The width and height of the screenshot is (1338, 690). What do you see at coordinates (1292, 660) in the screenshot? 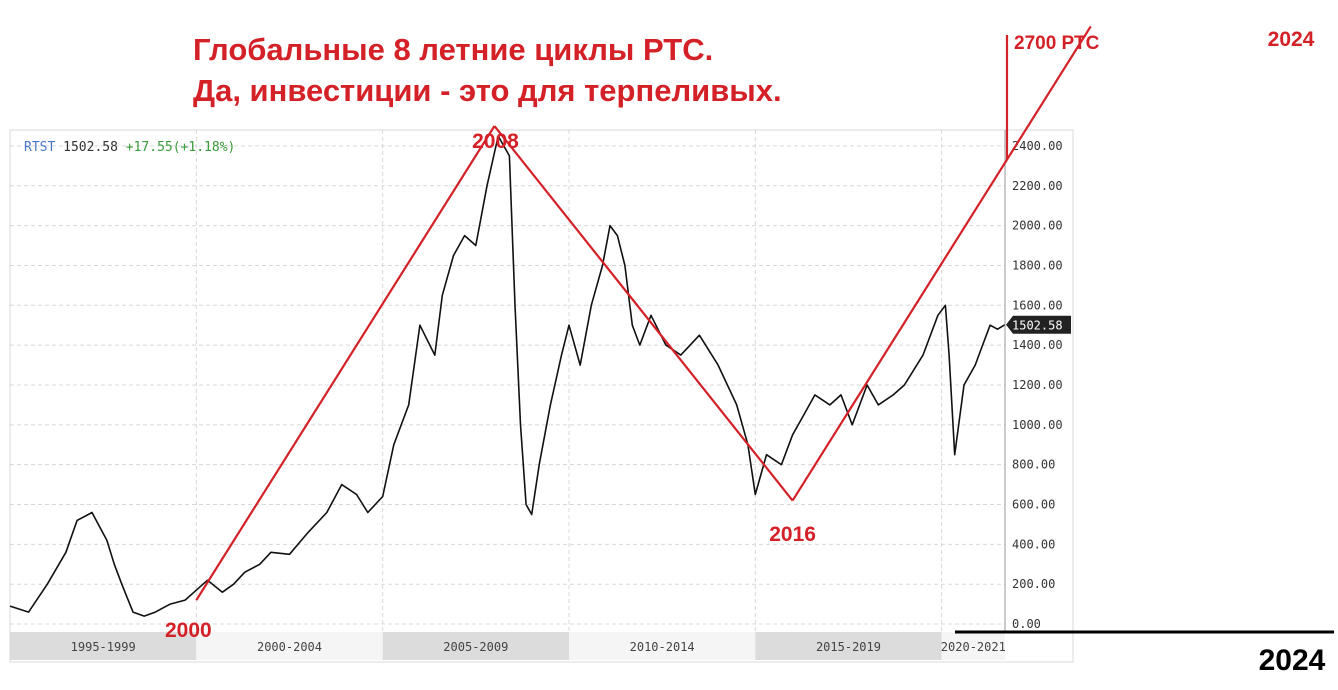
I see `axis-label-2024: 2024` at bounding box center [1292, 660].